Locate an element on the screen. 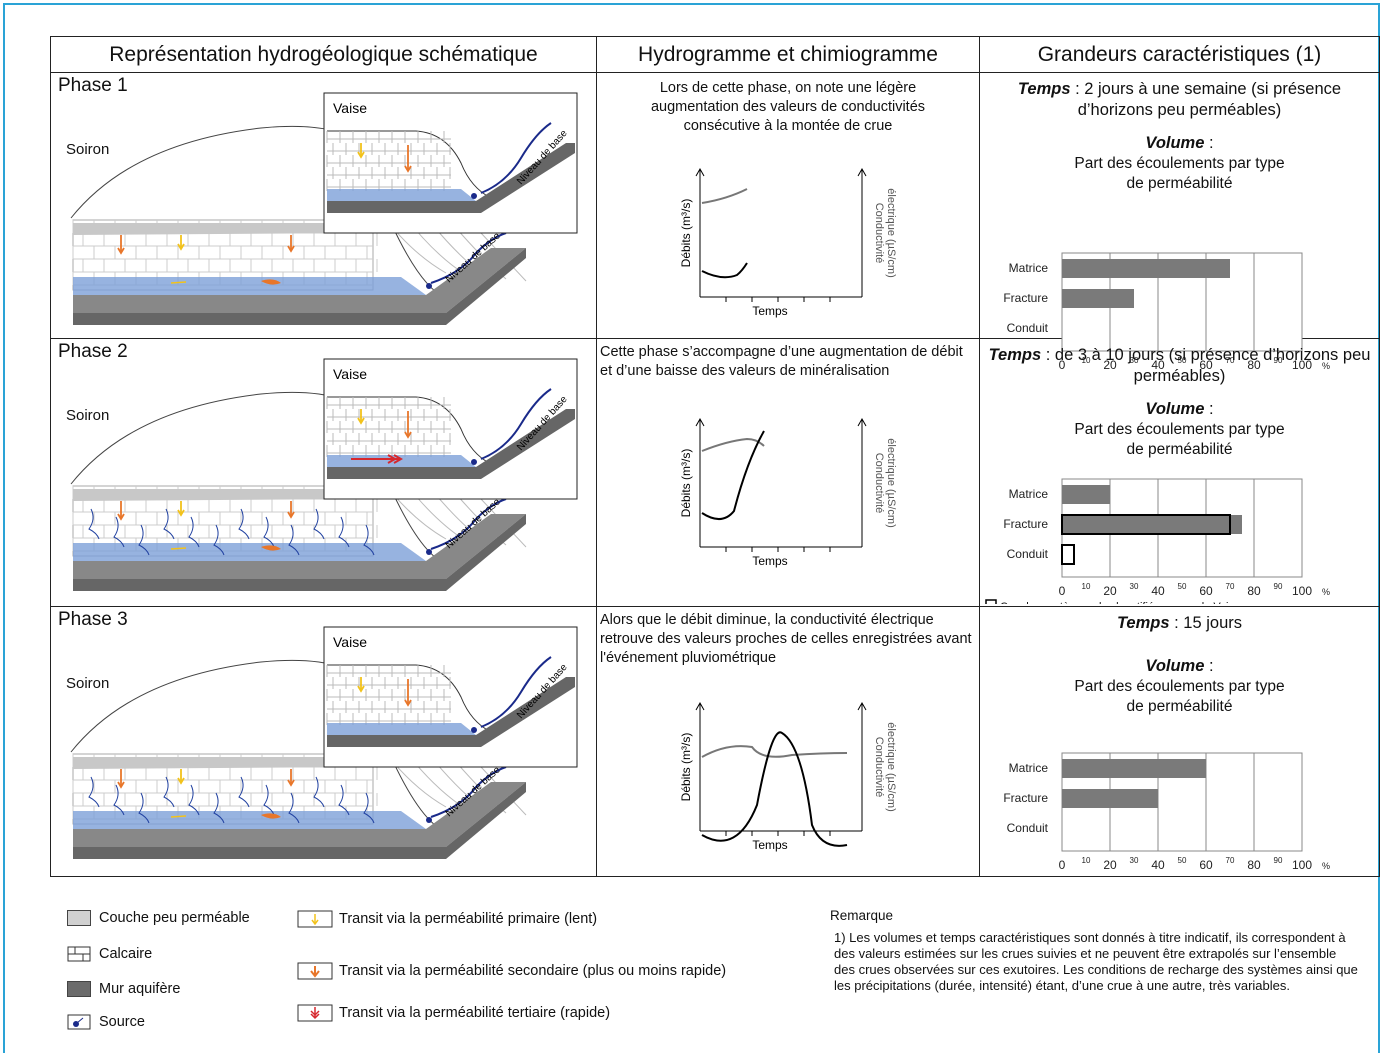  header-hydrogram: Hydrogramme et chimiogramme is located at coordinates (788, 54).